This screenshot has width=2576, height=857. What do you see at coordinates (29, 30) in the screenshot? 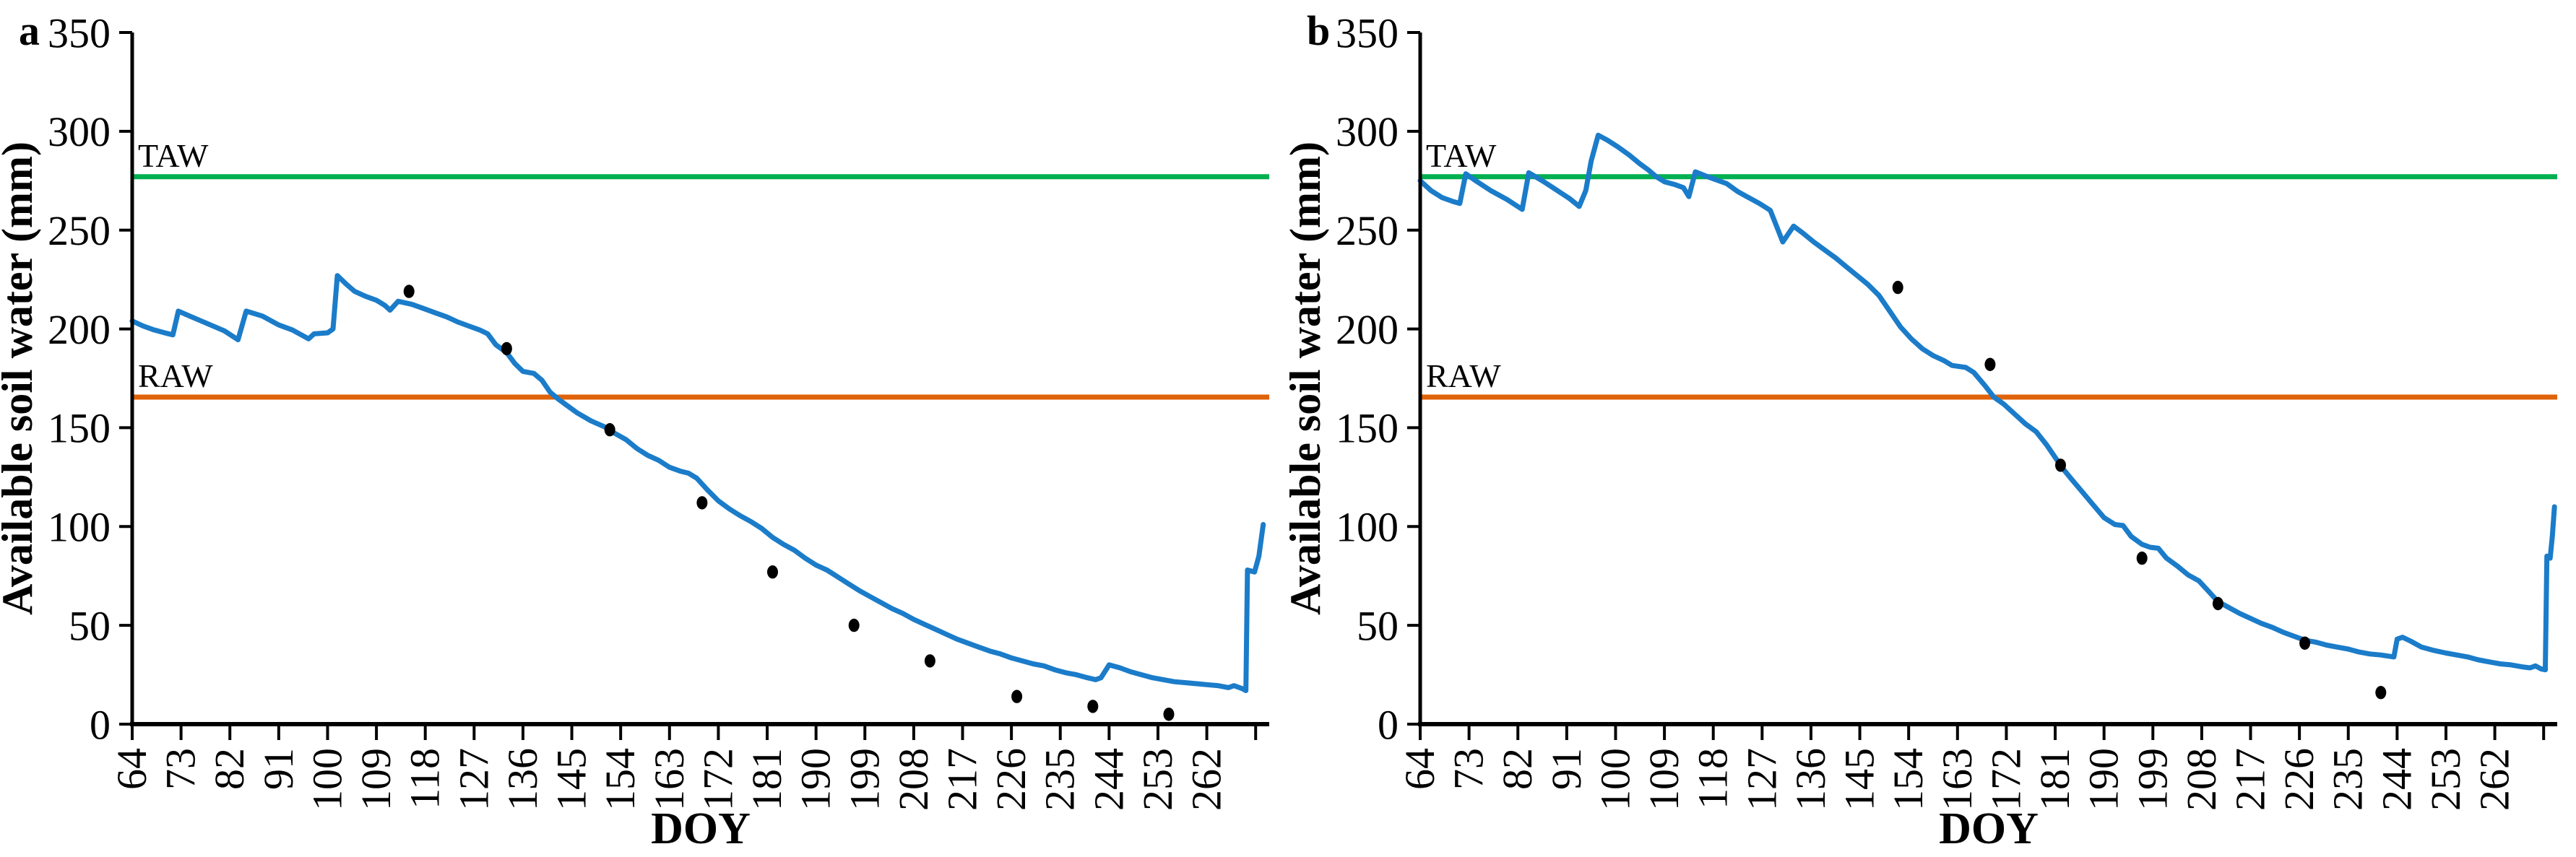
I see `panel-letter: a` at bounding box center [29, 30].